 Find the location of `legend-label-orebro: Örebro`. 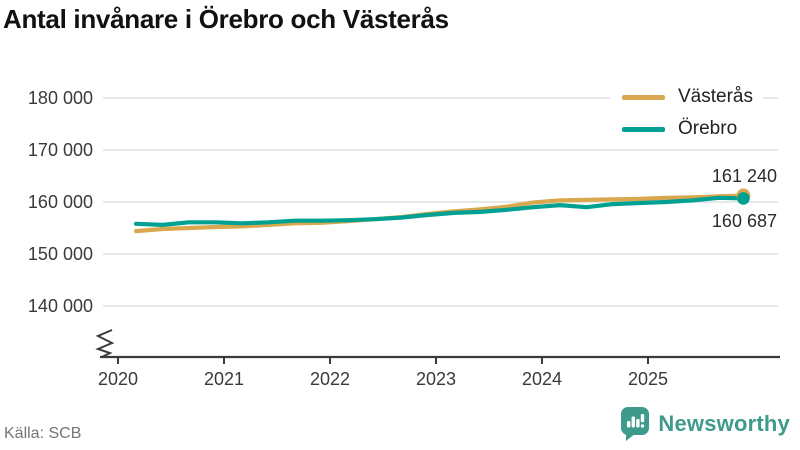

legend-label-orebro: Örebro is located at coordinates (708, 128).